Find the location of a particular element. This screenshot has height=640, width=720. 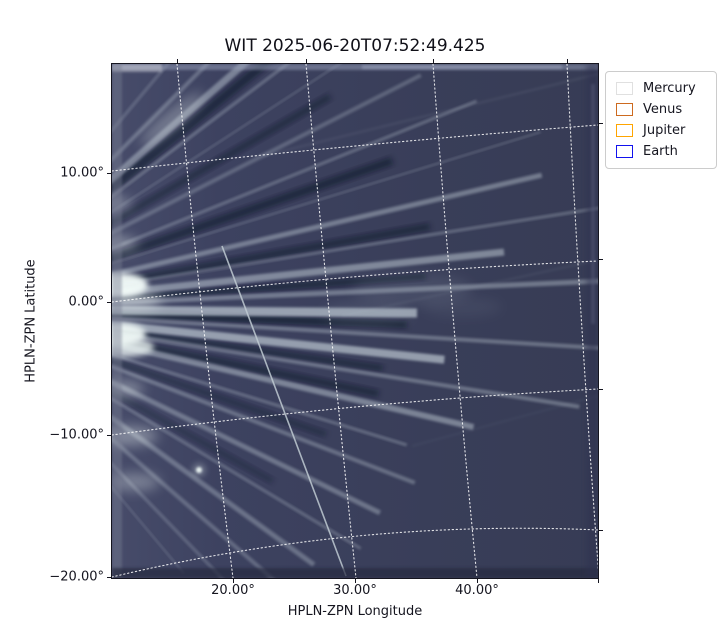

y-tick-label: −20.00° is located at coordinates (76, 577).